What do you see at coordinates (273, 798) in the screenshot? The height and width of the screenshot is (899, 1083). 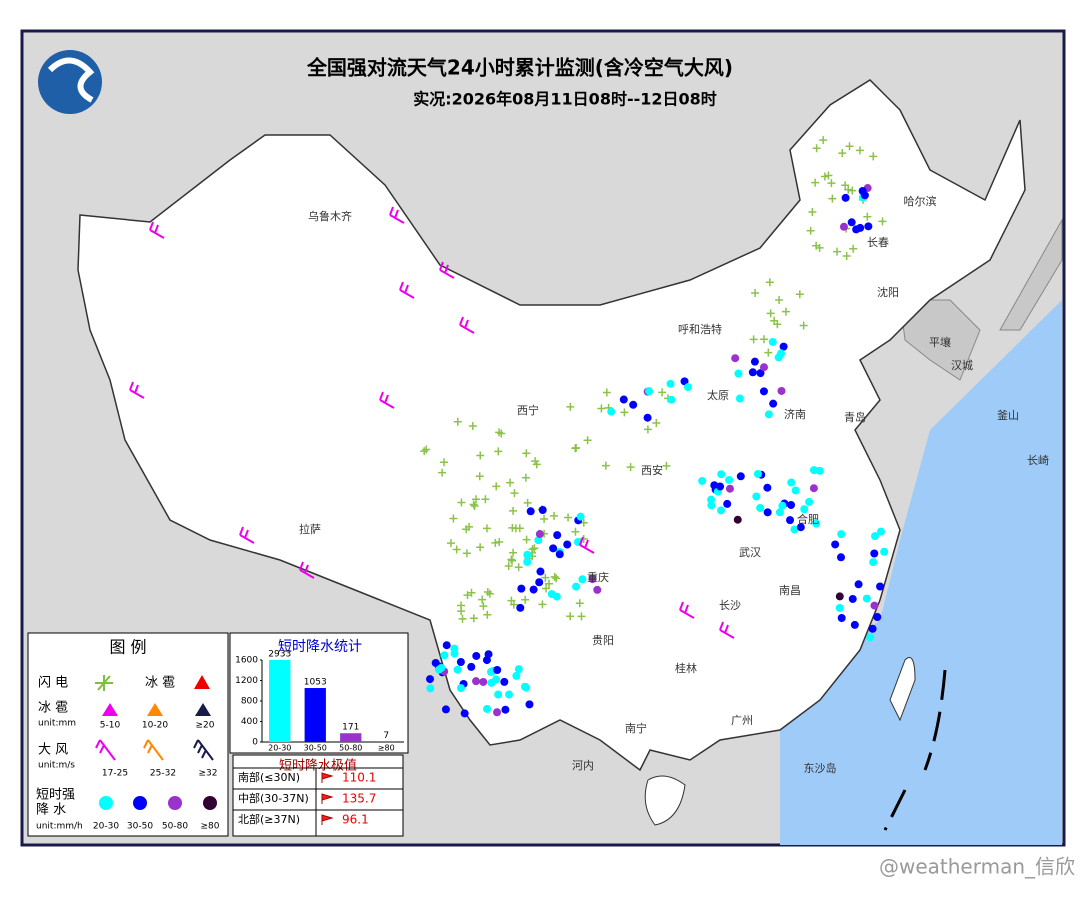 I see `region: 中部(30-37N)` at bounding box center [273, 798].